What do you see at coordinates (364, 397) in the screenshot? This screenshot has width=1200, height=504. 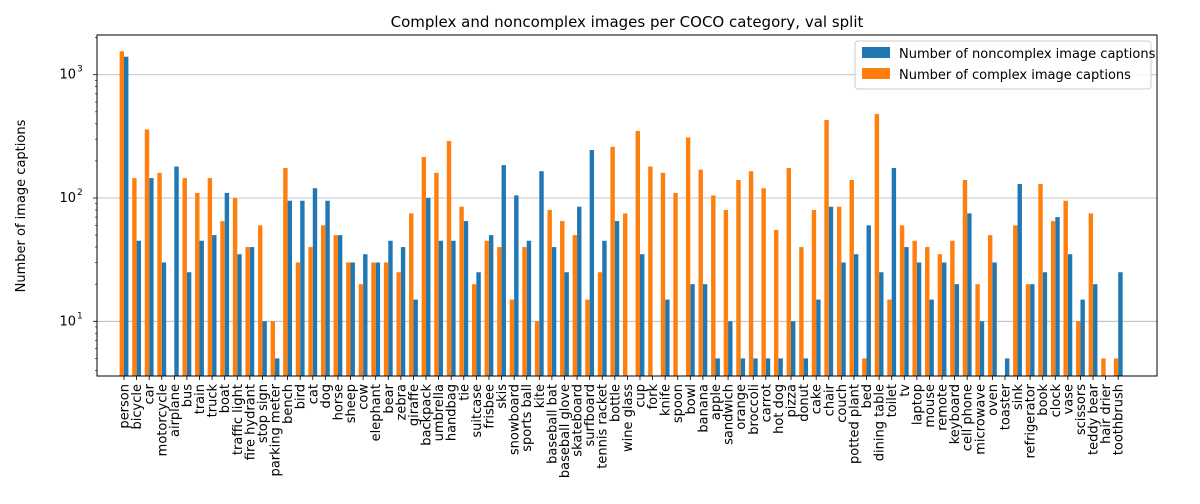 I see `x-tick-label-cow: cow` at bounding box center [364, 397].